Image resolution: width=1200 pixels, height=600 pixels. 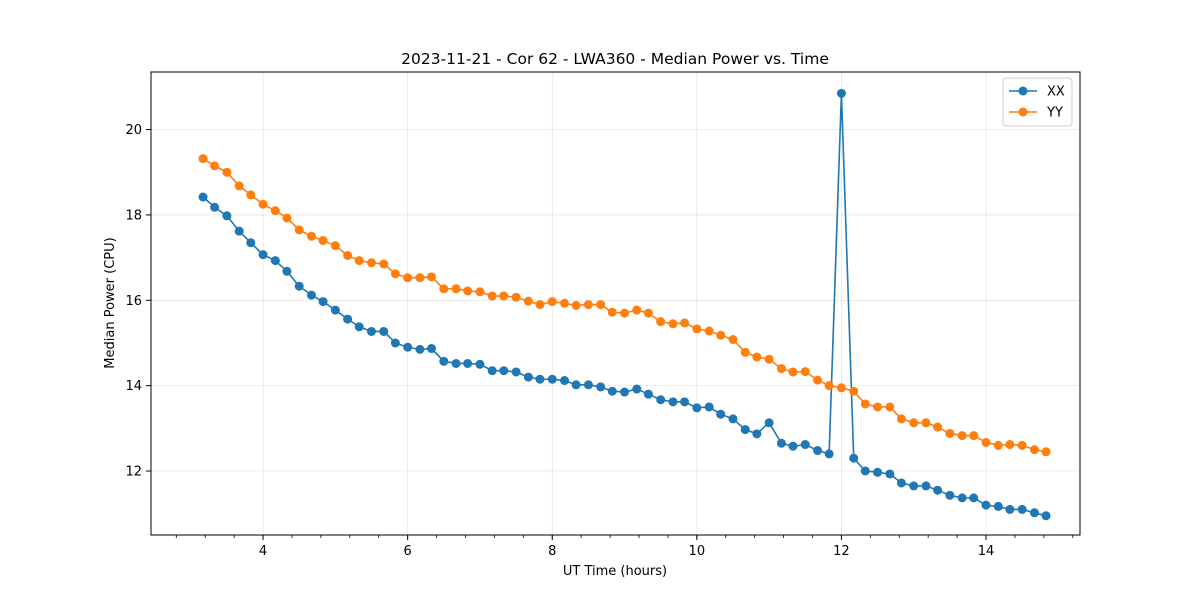 What do you see at coordinates (1054, 113) in the screenshot?
I see `legend-label-yy: YY` at bounding box center [1054, 113].